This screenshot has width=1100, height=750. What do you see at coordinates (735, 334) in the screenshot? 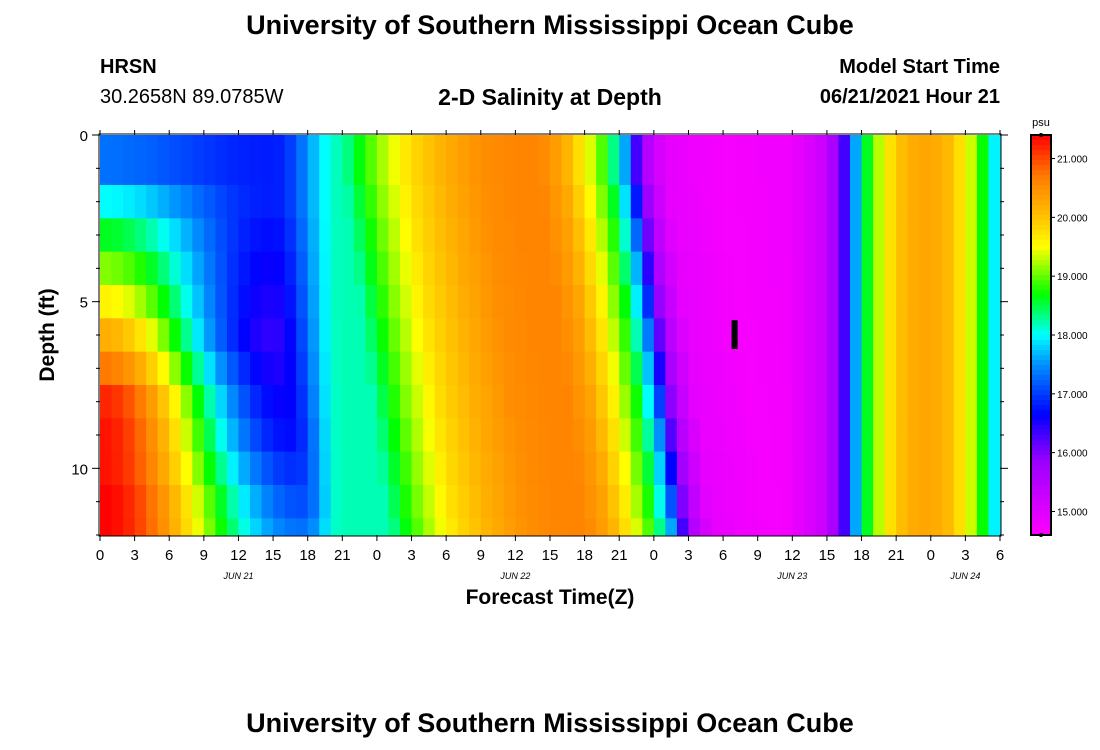
I see `marker-label: I` at bounding box center [735, 334].